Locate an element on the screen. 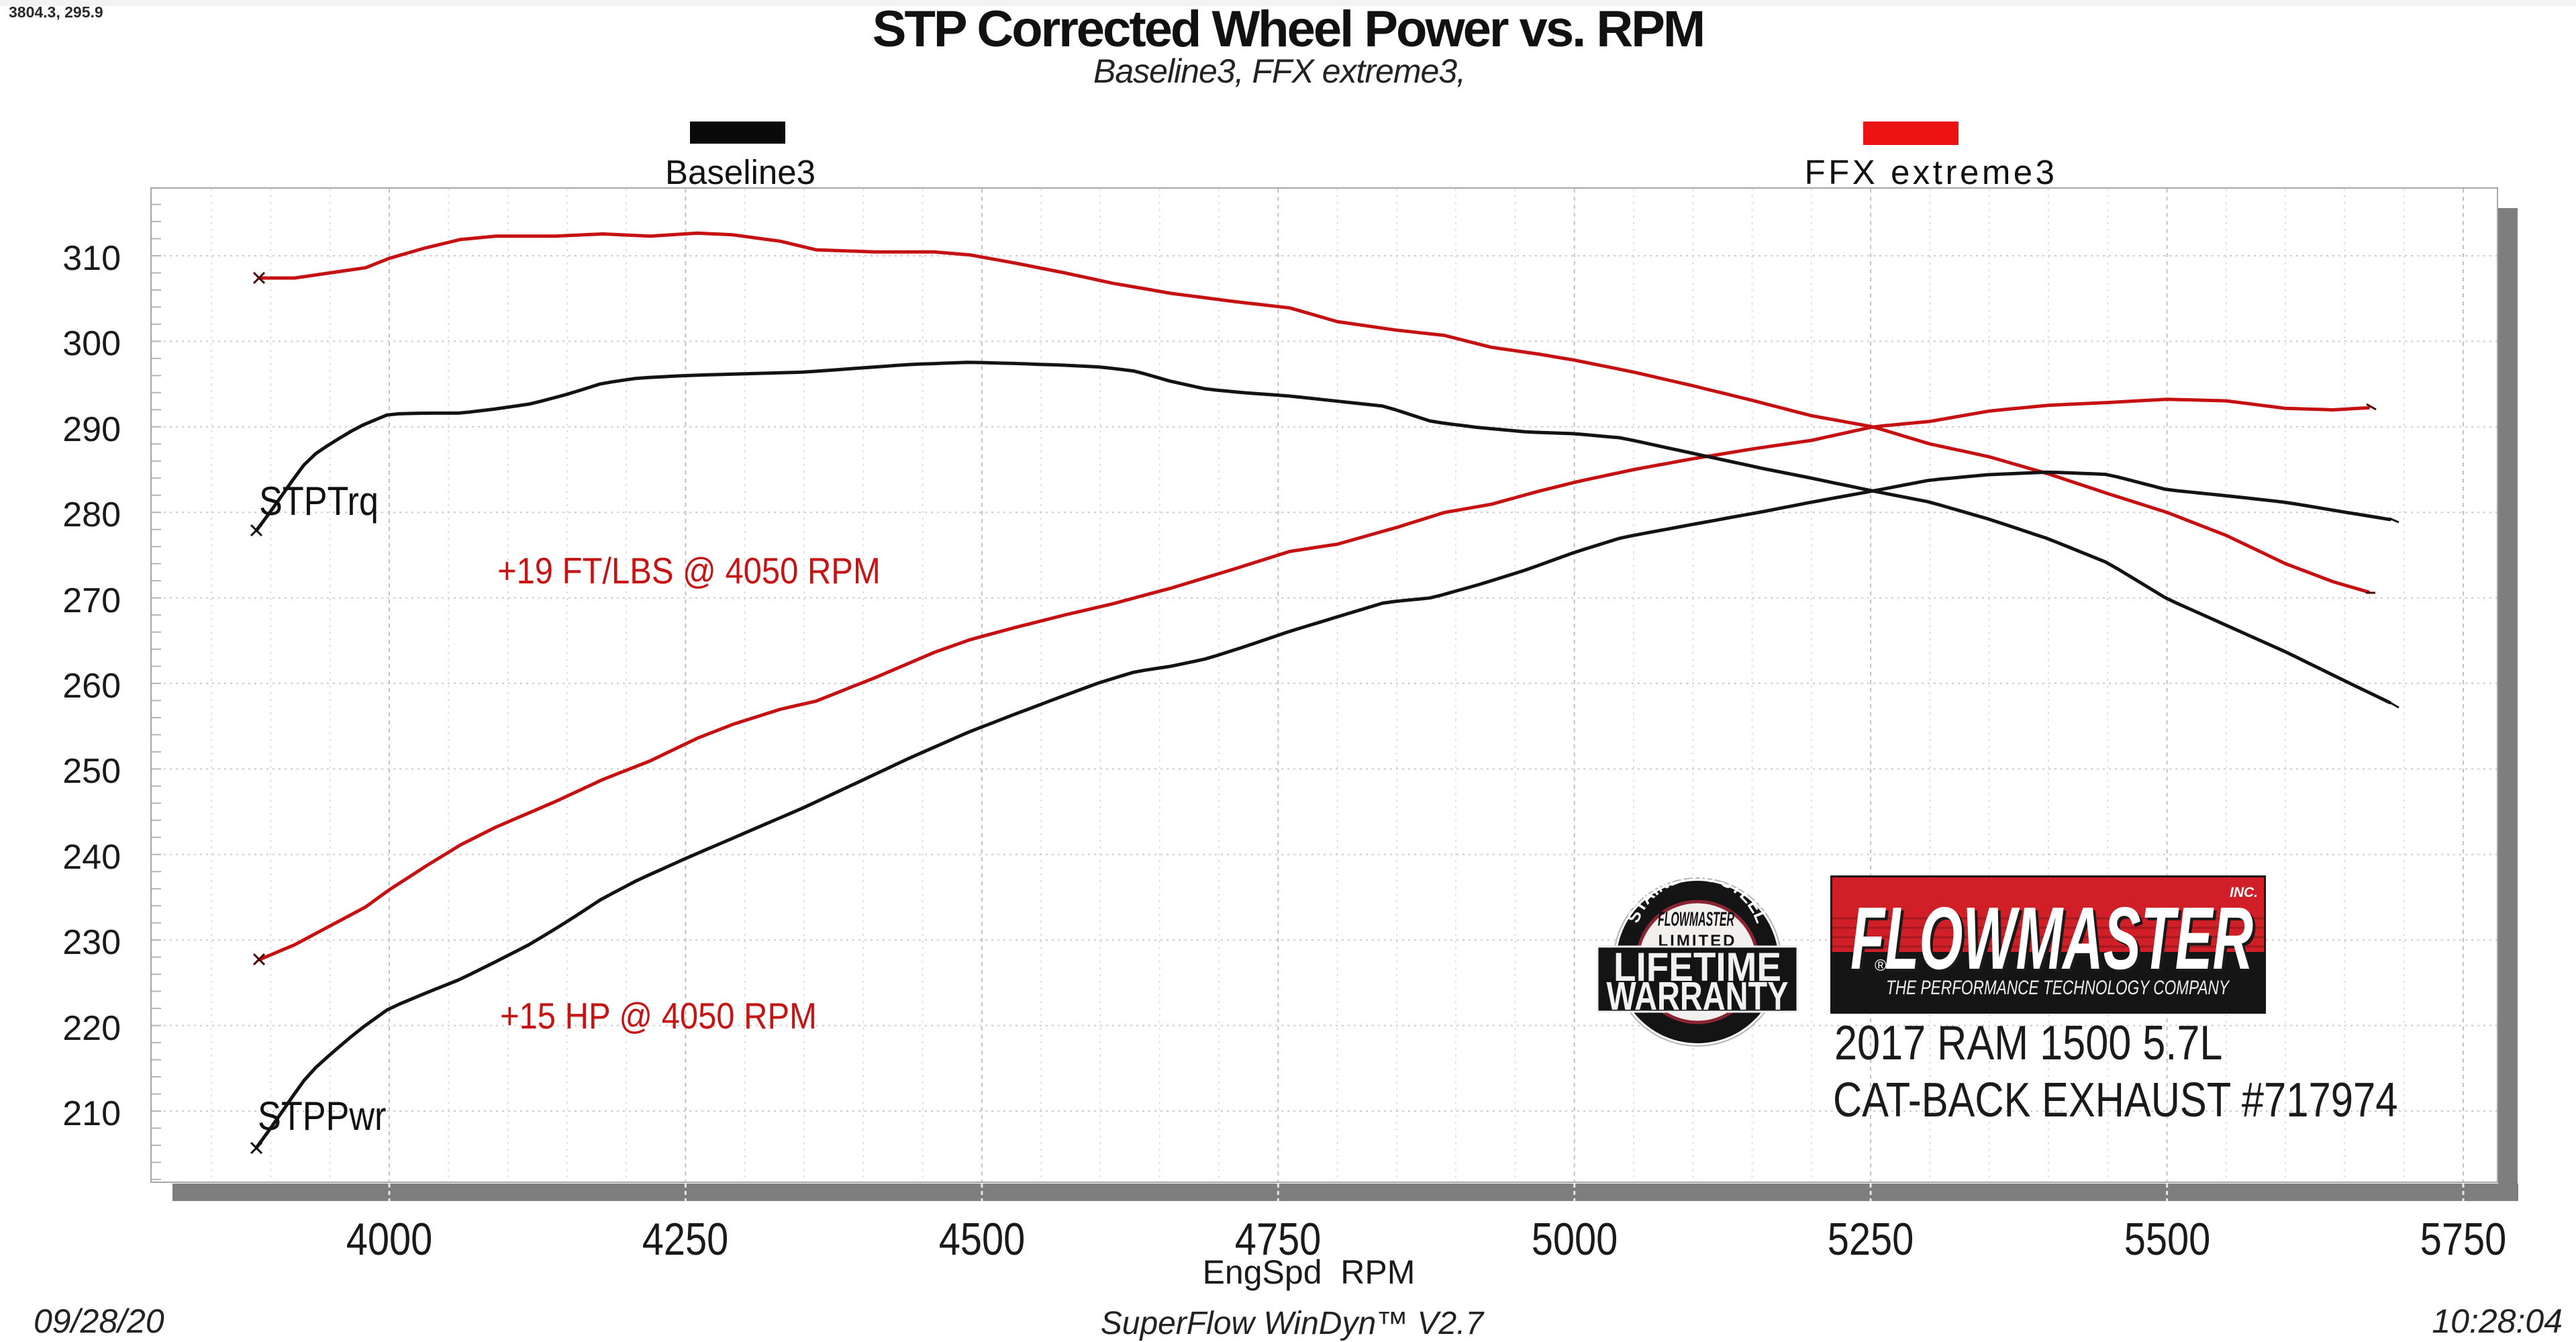  svg-text:THE PERFORMANCE TECHNOLOGY COM: THE PERFORMANCE TECHNOLOGY COMPANY is located at coordinates (2058, 988).